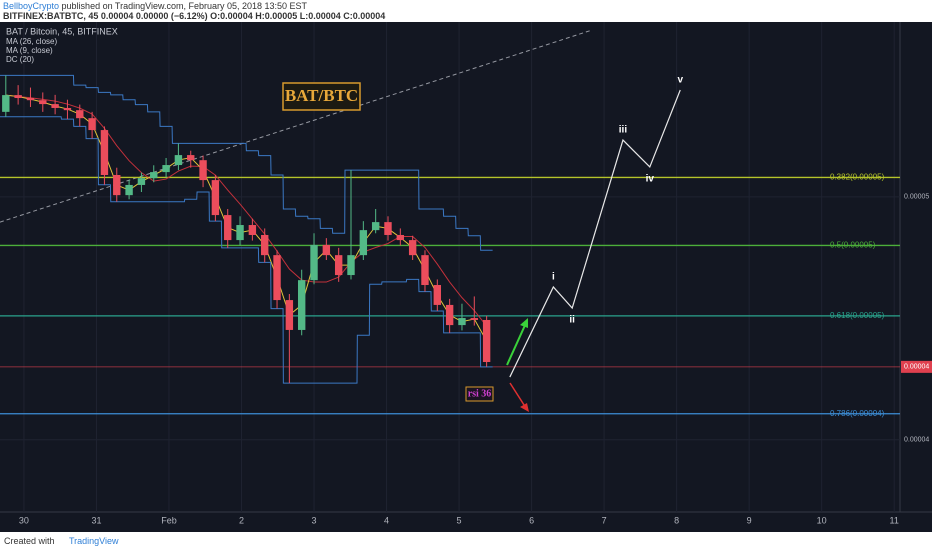 The height and width of the screenshot is (550, 932). I want to click on wave-label: iv, so click(650, 179).